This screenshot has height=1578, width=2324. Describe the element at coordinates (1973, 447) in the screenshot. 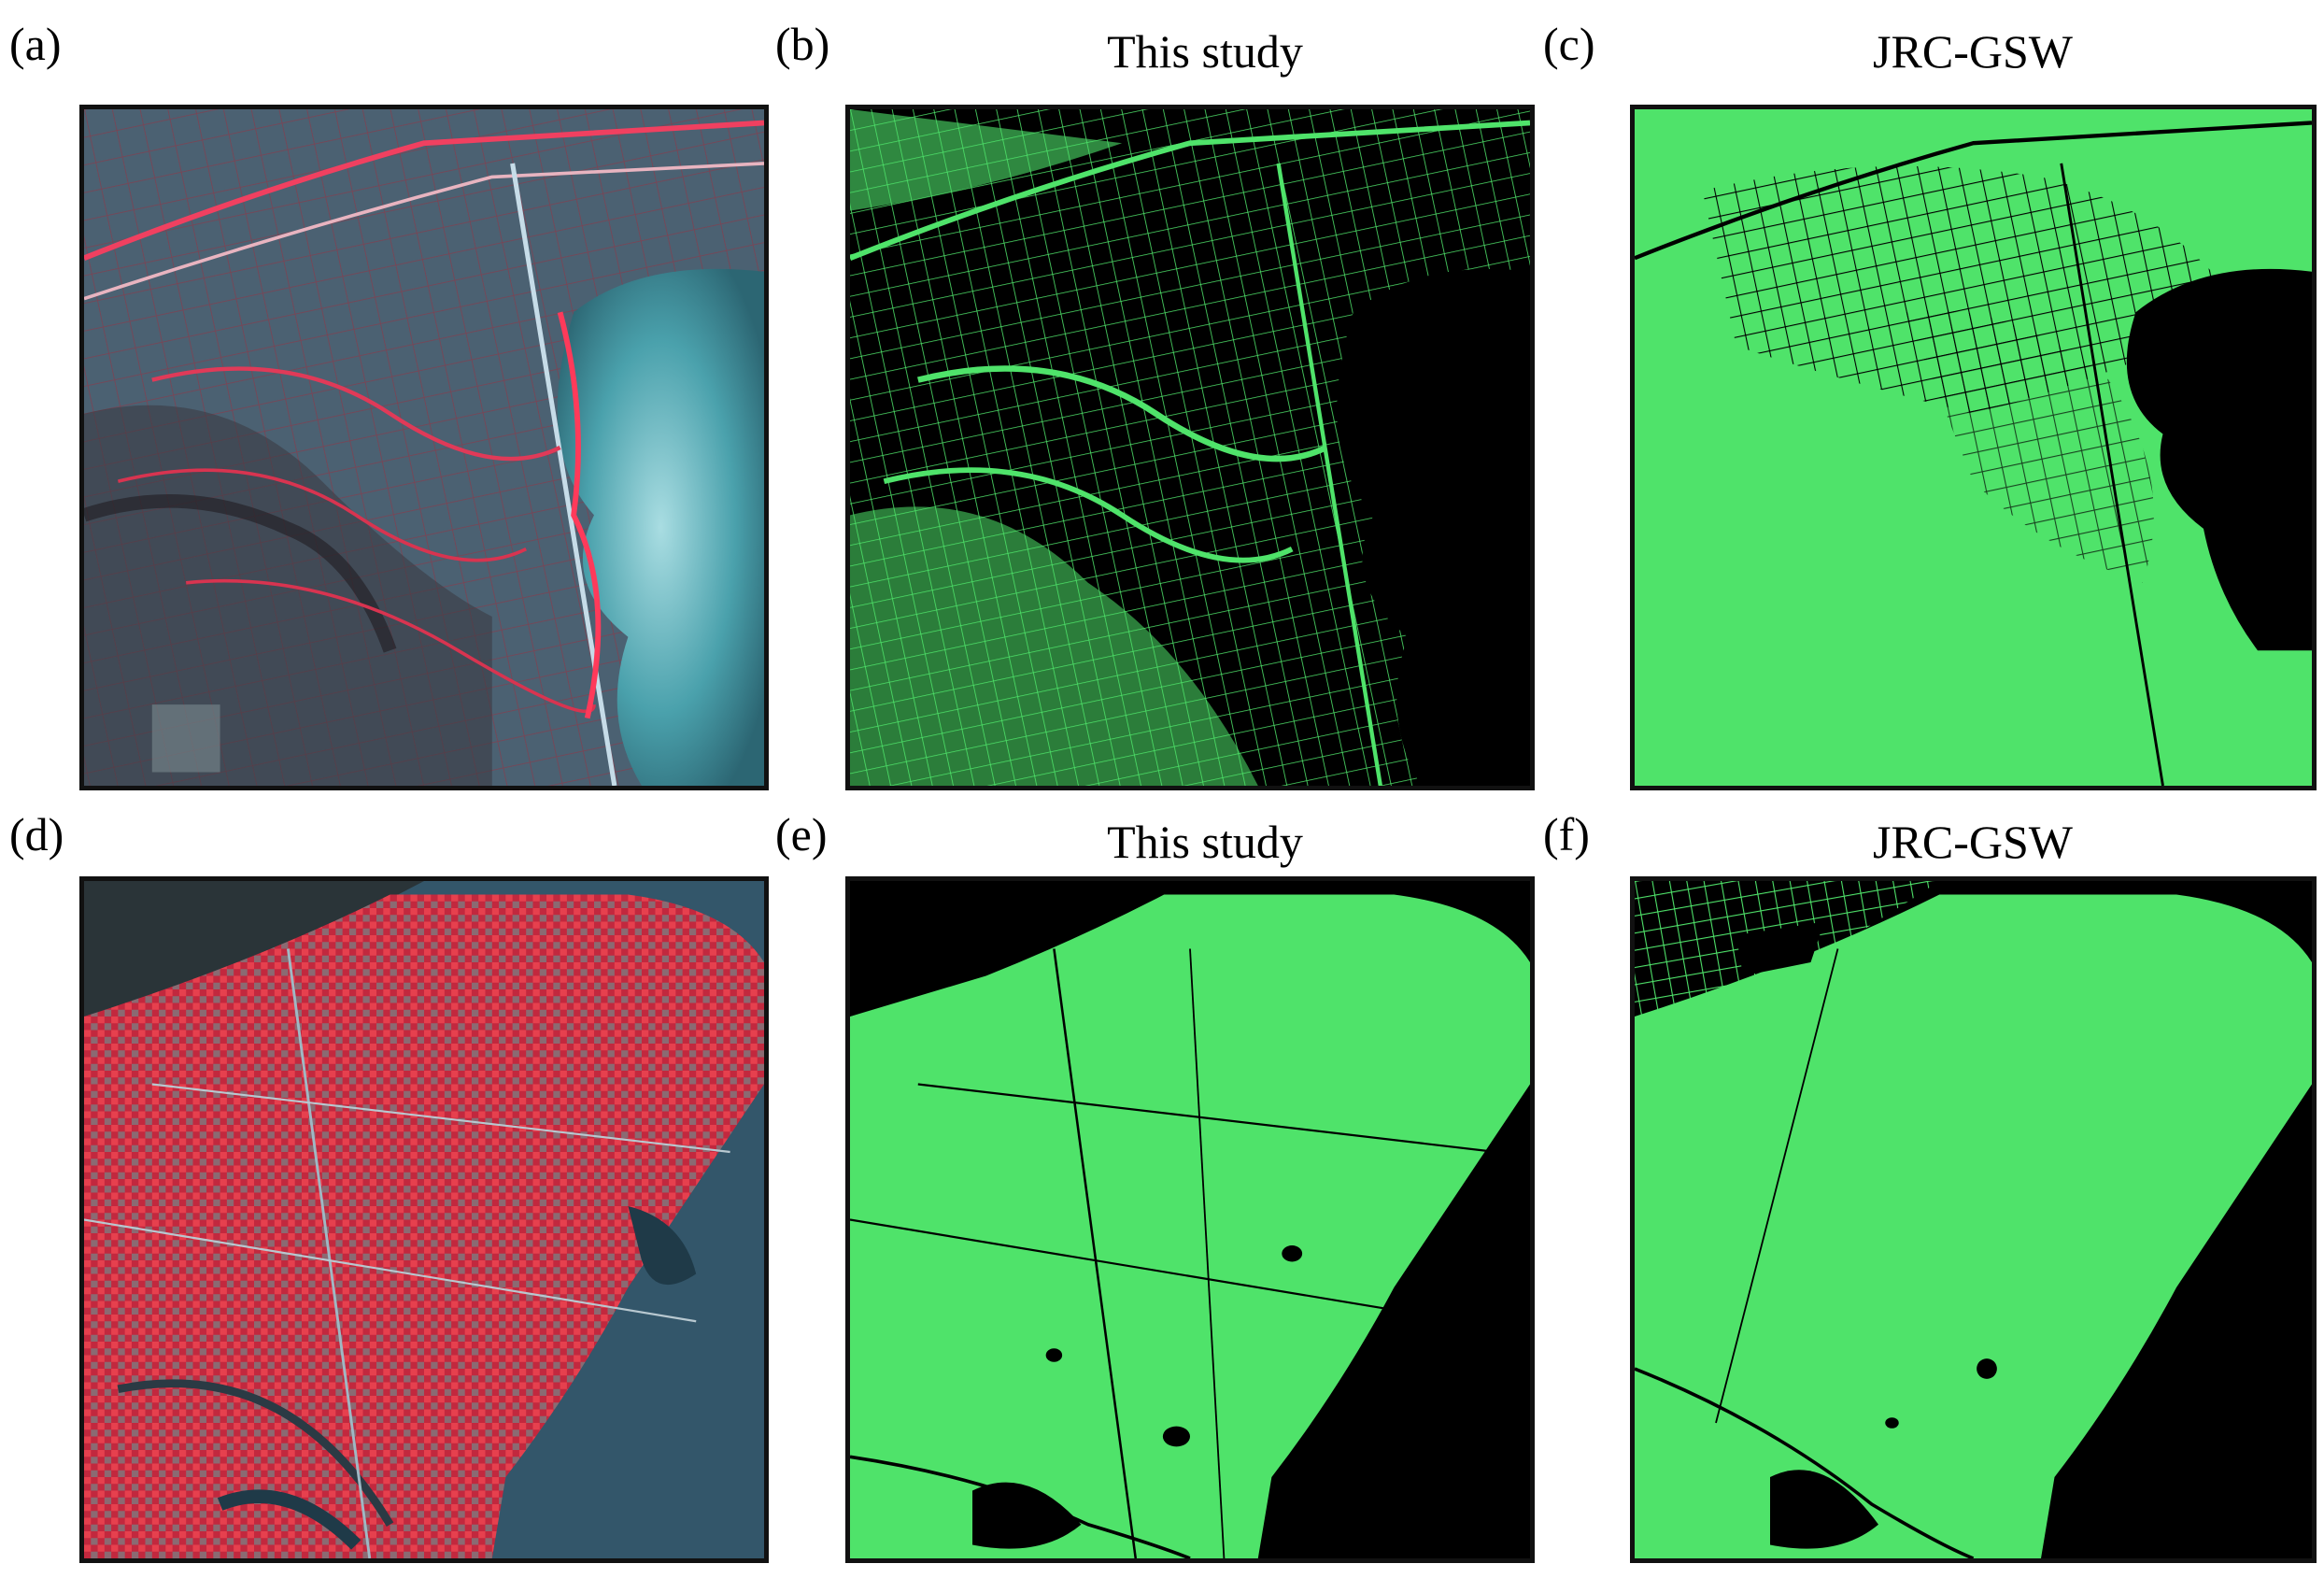

I see `panel-c-map` at that location.